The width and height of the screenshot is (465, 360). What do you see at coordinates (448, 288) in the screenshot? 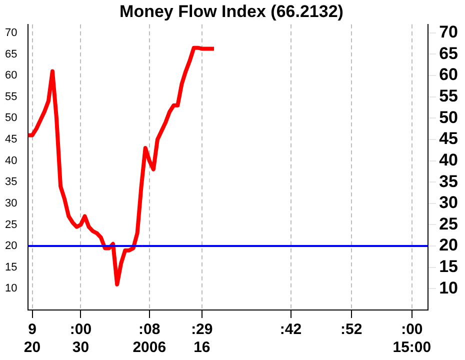
I see `y2-tick-label: 10` at bounding box center [448, 288].